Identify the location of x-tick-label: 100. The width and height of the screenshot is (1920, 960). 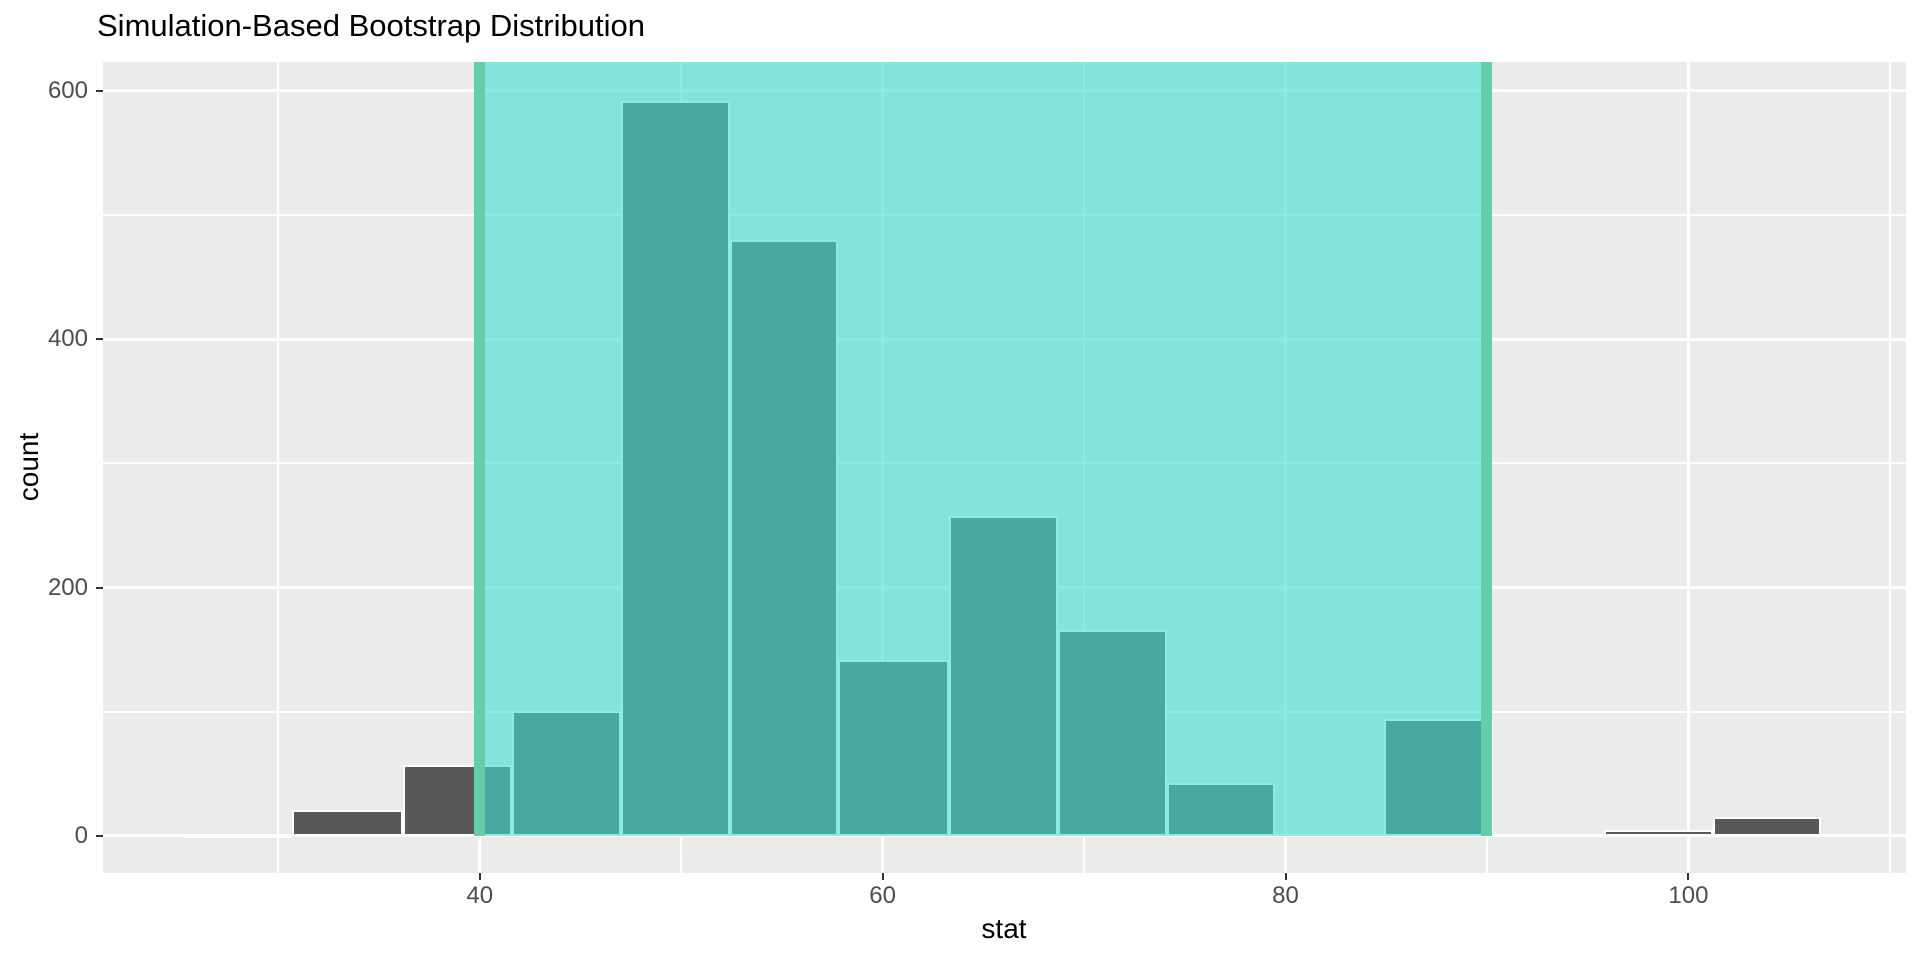
(1688, 895).